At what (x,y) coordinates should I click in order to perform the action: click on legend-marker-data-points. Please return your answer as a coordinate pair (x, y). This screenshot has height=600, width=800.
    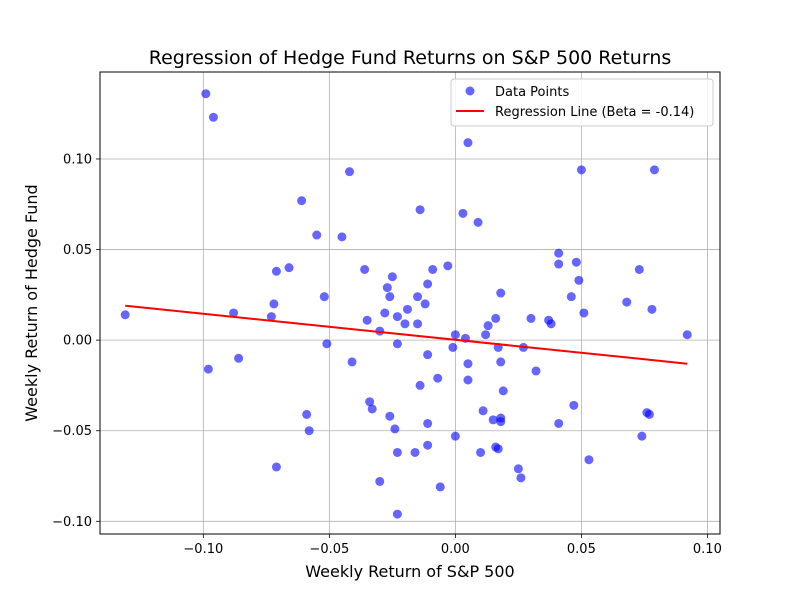
    Looking at the image, I should click on (470, 91).